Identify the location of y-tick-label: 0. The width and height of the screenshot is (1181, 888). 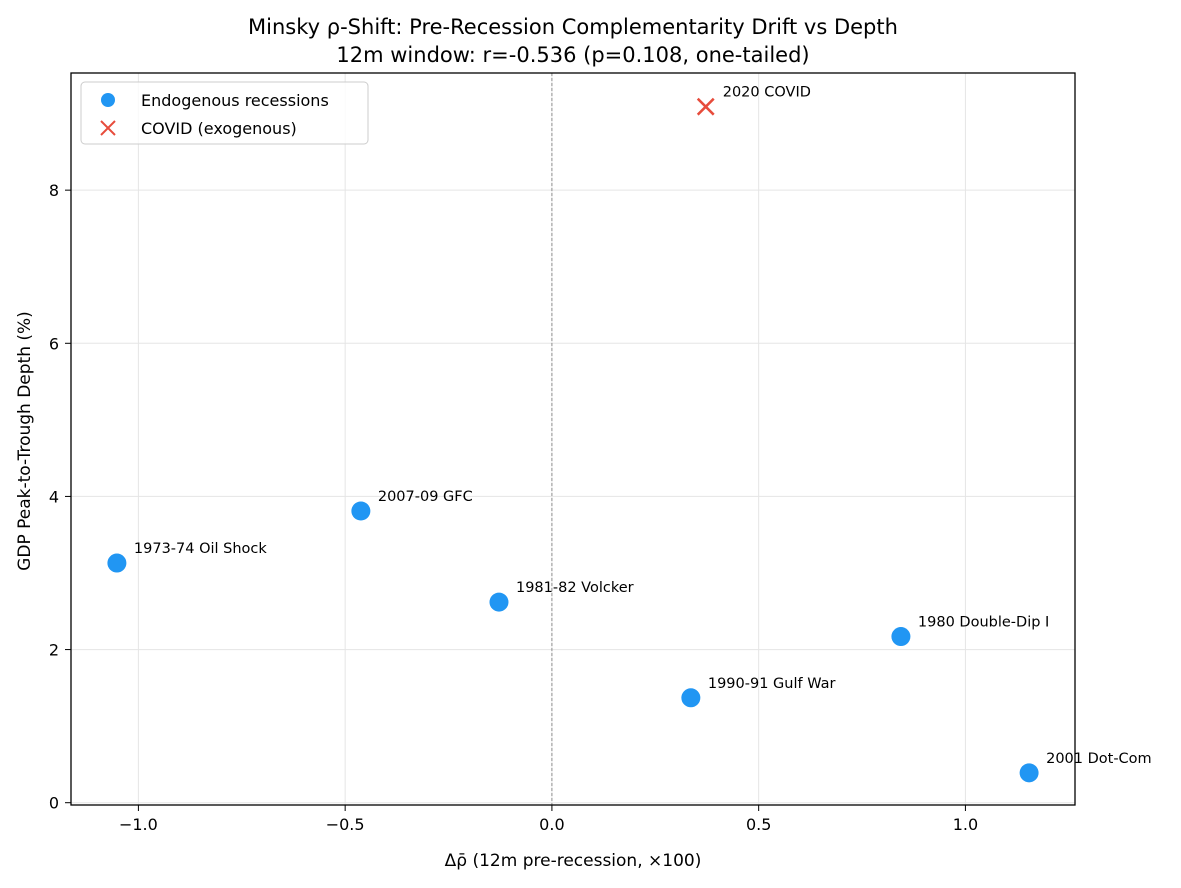
(54, 803).